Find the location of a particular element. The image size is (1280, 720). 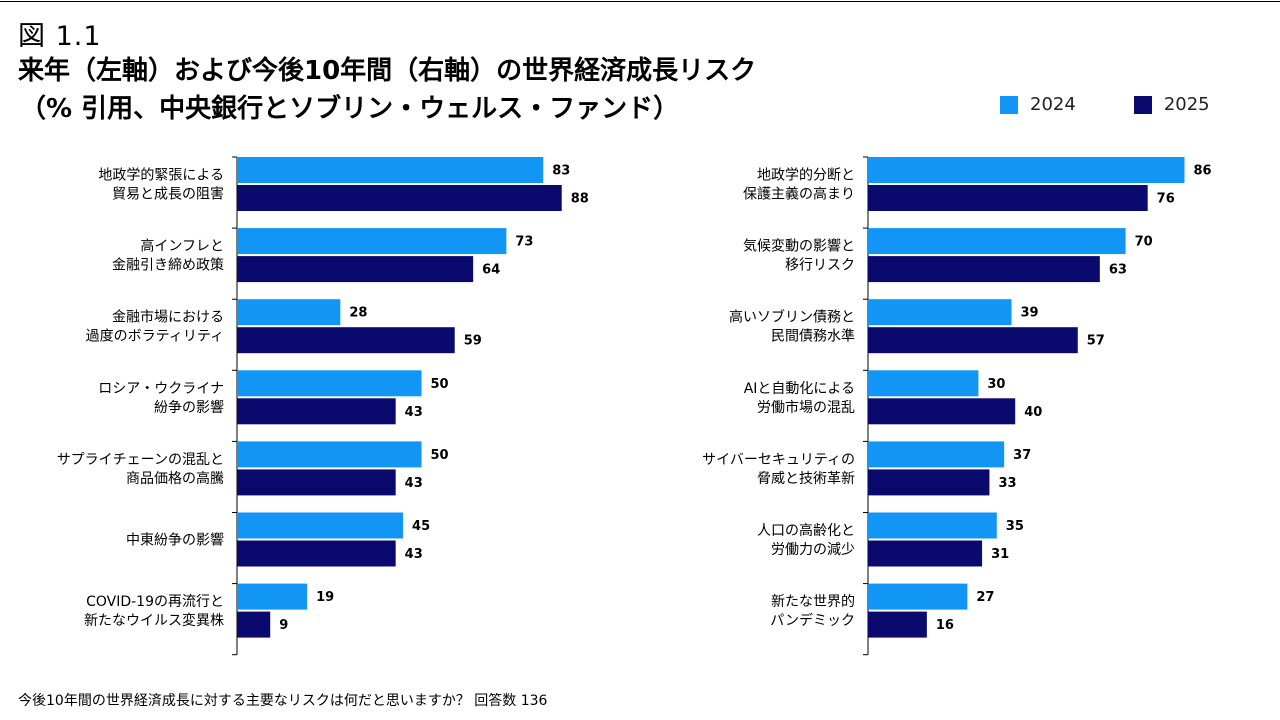

next-year-category-label: ロシア・ウクライナ is located at coordinates (161, 389).